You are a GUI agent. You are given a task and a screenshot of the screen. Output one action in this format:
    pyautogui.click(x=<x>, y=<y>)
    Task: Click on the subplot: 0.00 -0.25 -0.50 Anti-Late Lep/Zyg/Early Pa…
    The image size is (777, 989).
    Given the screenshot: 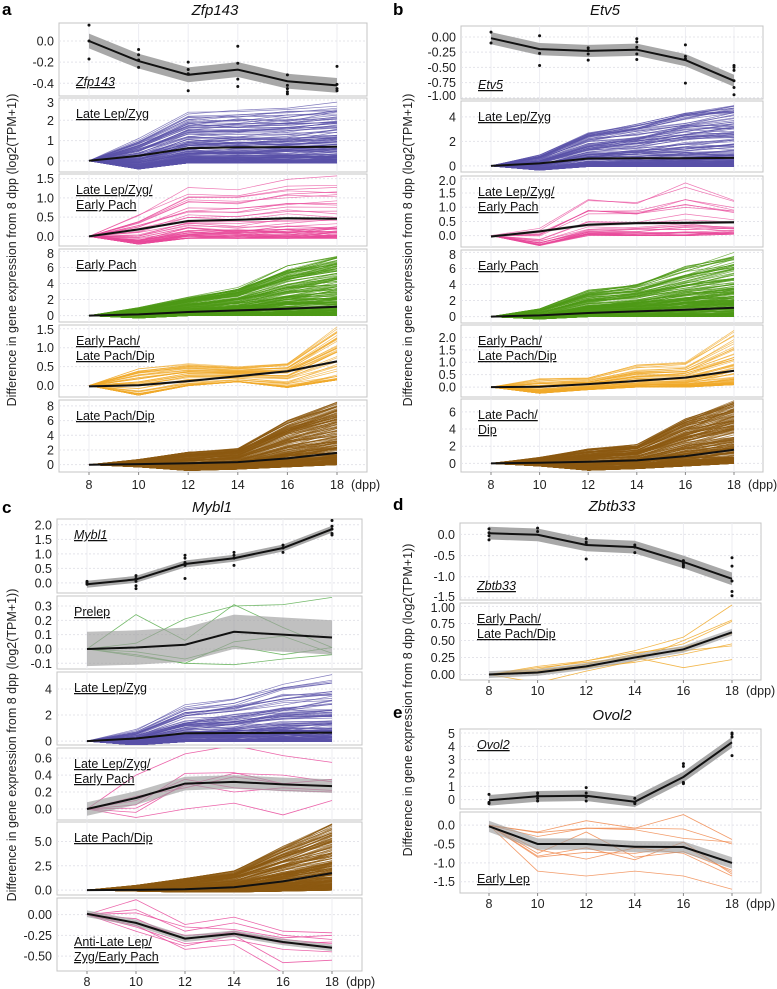 What is the action you would take?
    pyautogui.click(x=193, y=934)
    